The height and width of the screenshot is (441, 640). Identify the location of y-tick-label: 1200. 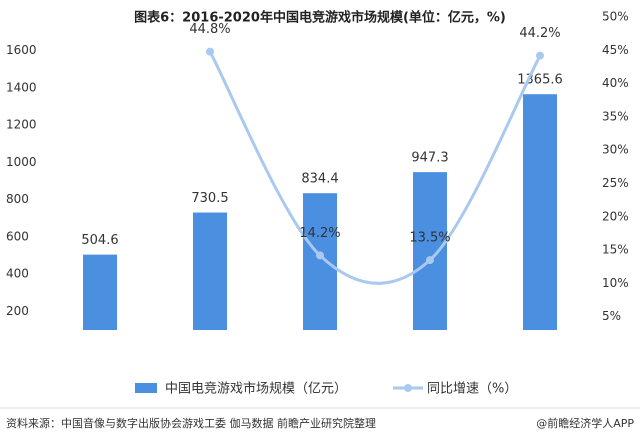
(21, 125).